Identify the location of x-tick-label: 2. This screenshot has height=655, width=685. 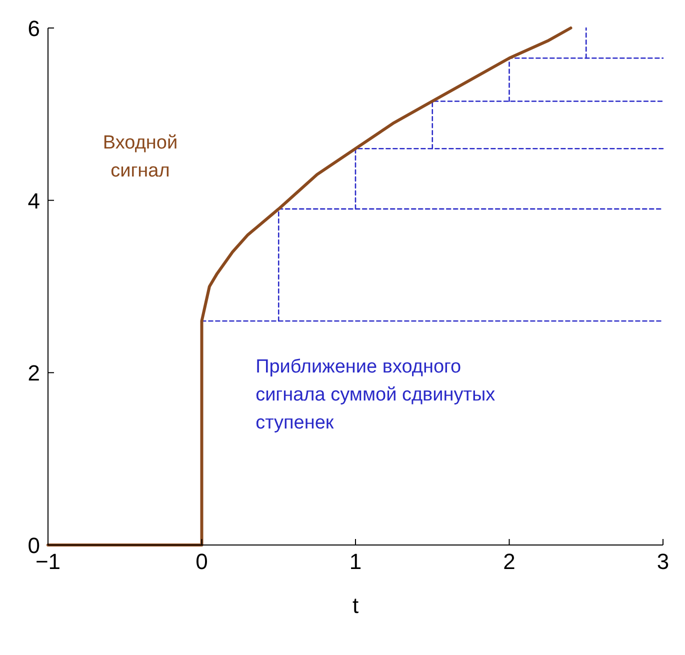
(509, 561).